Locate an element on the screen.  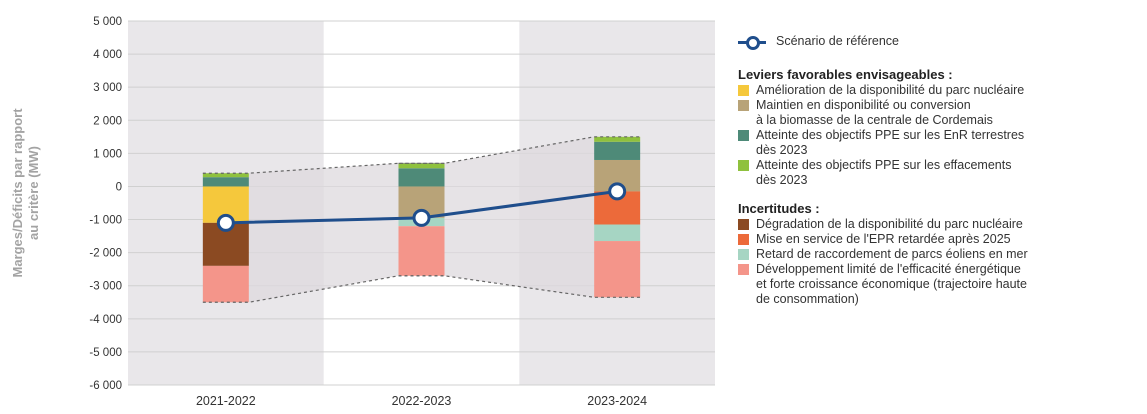
y-tick-label: 1 000 is located at coordinates (107, 154).